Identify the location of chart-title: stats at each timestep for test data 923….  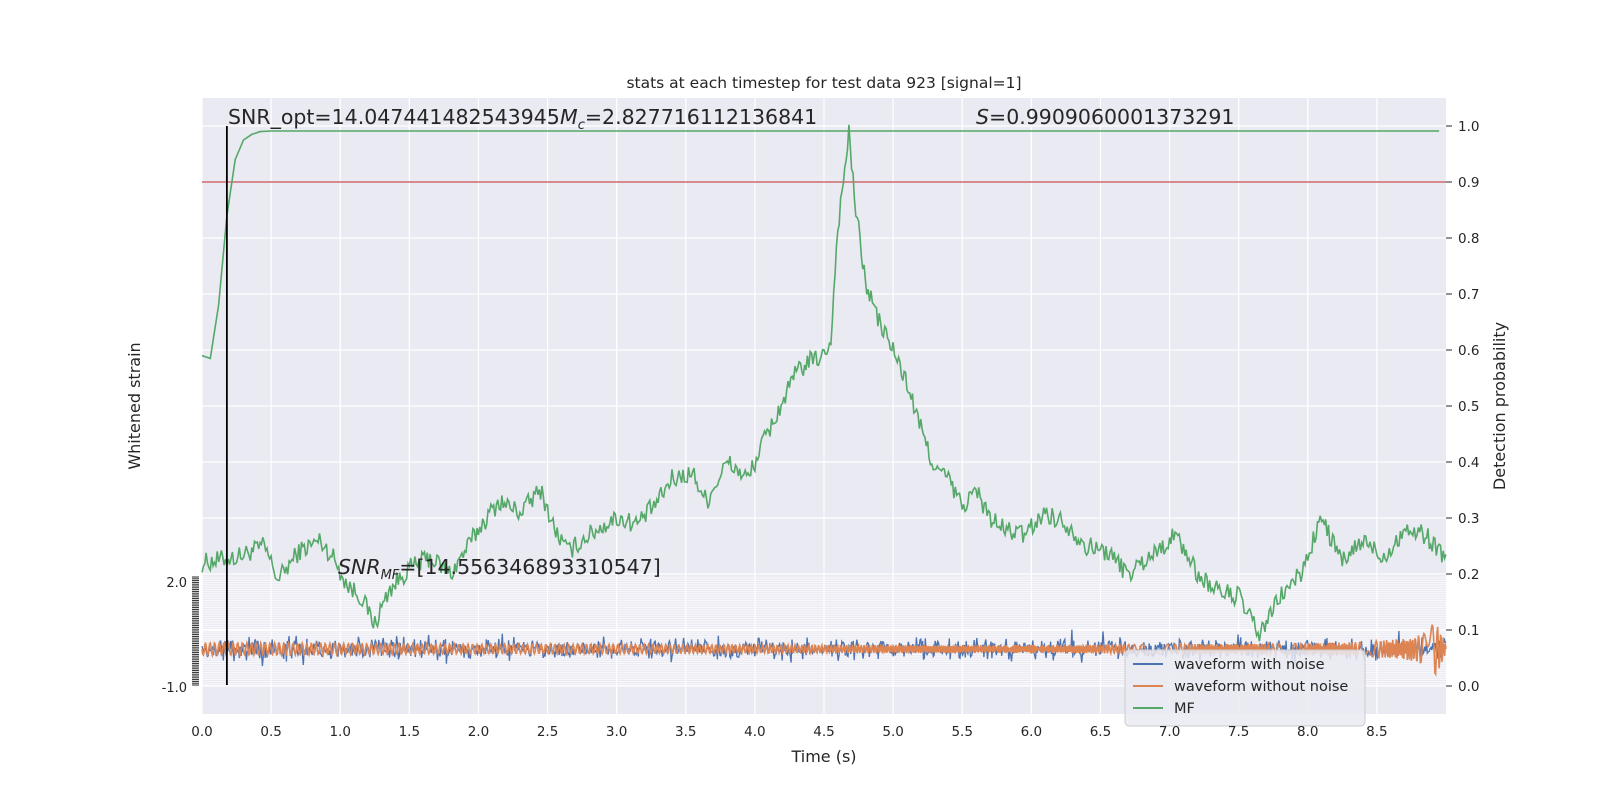
(823, 83).